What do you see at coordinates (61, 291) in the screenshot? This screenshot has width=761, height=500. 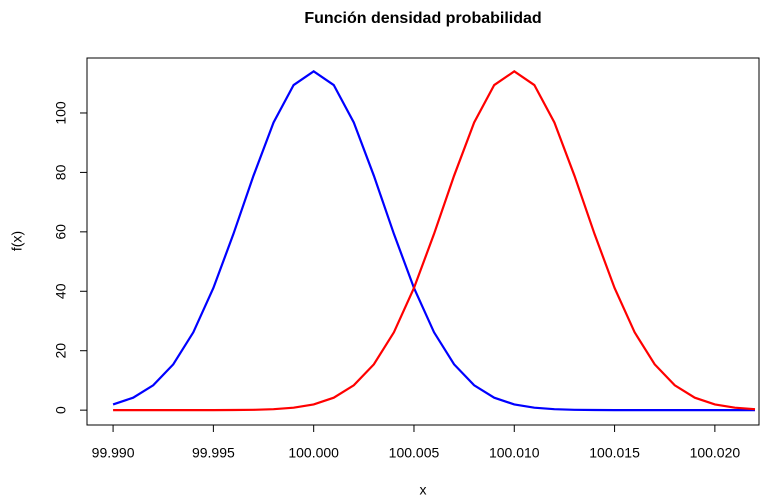 I see `y-tick-label: 40` at bounding box center [61, 291].